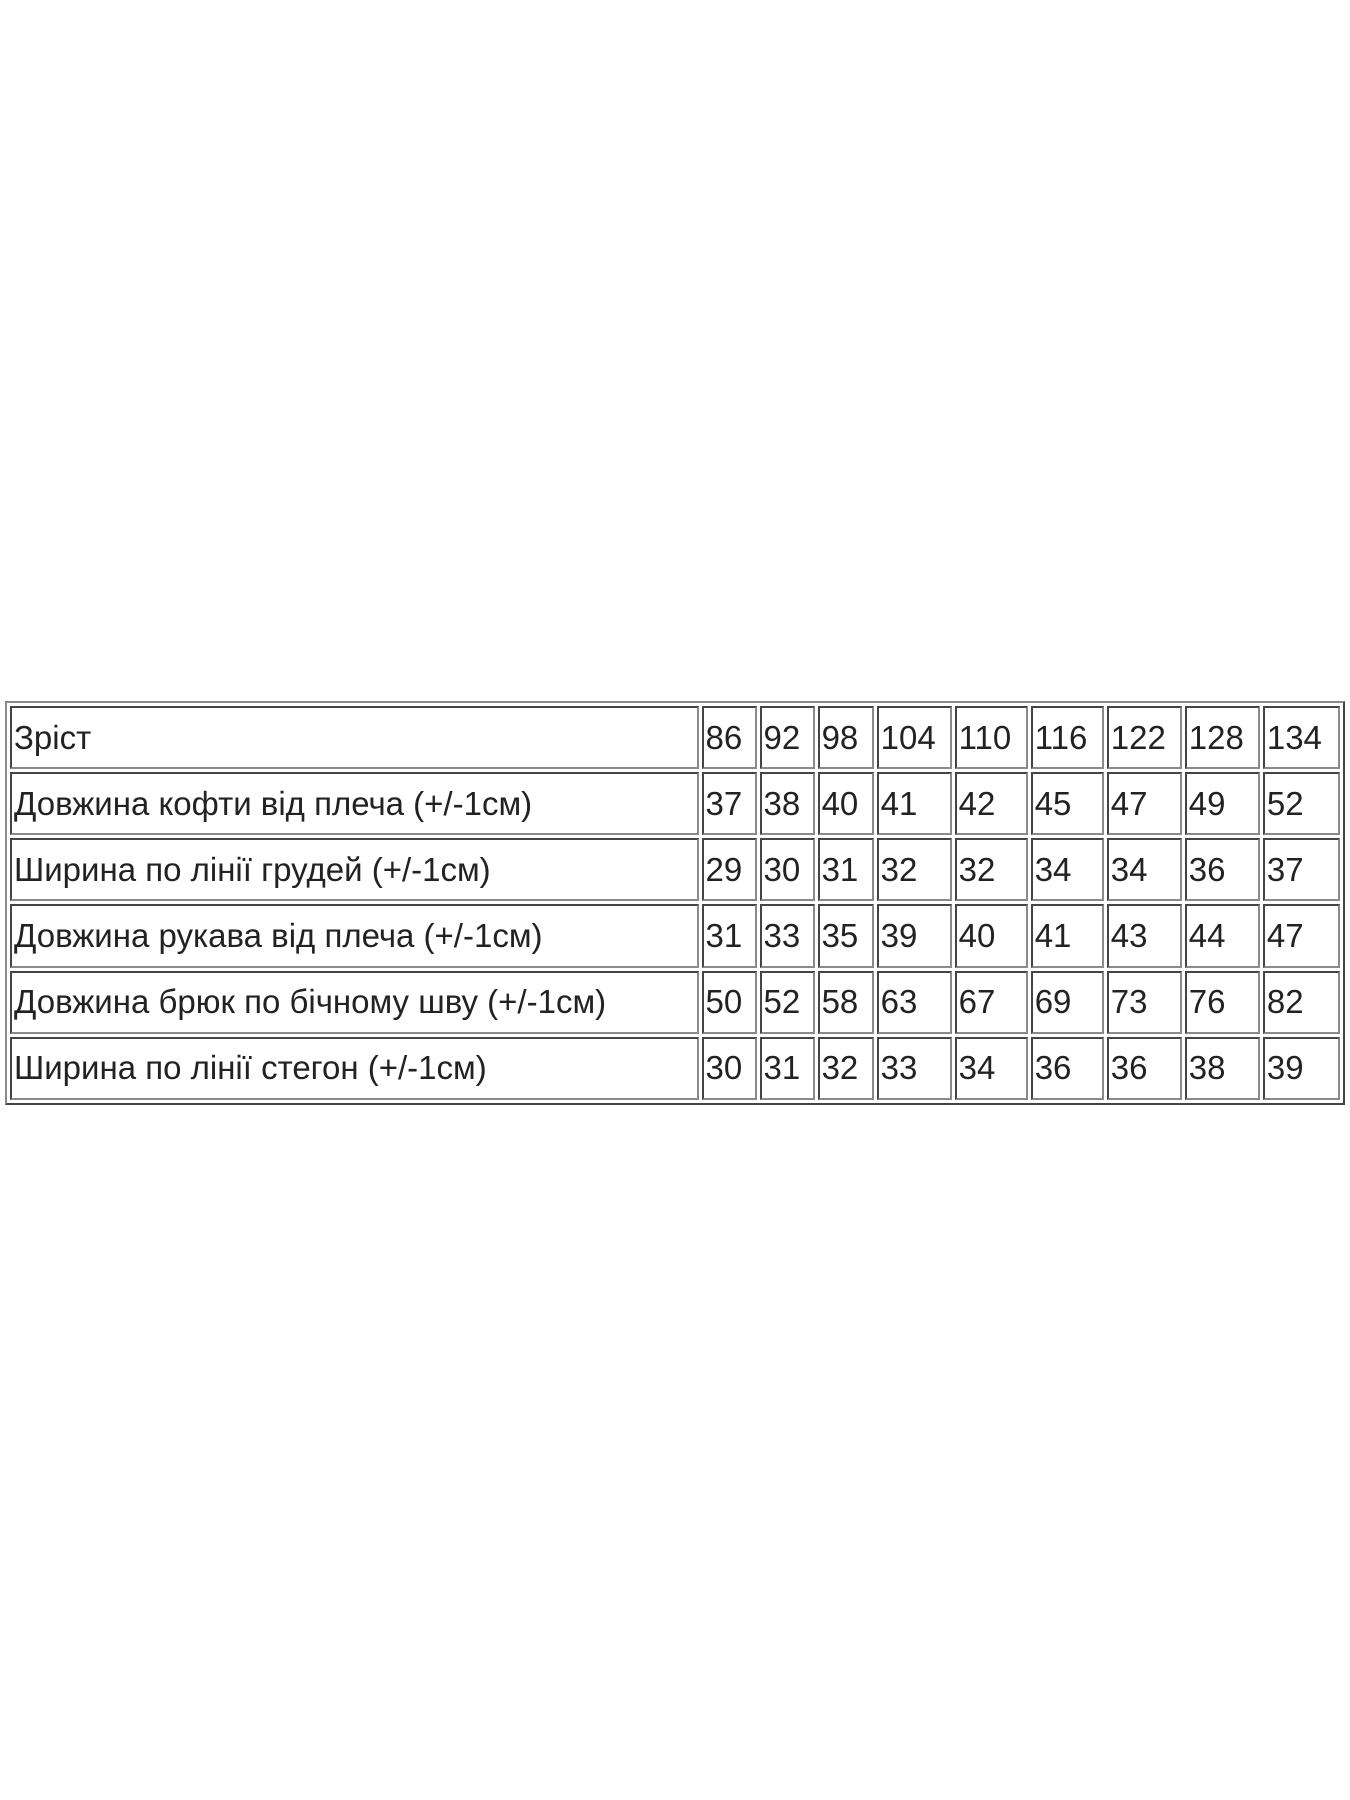 This screenshot has width=1350, height=1800. What do you see at coordinates (354, 936) in the screenshot?
I see `row-label: Довжина рукава від плеча (+/-1см)` at bounding box center [354, 936].